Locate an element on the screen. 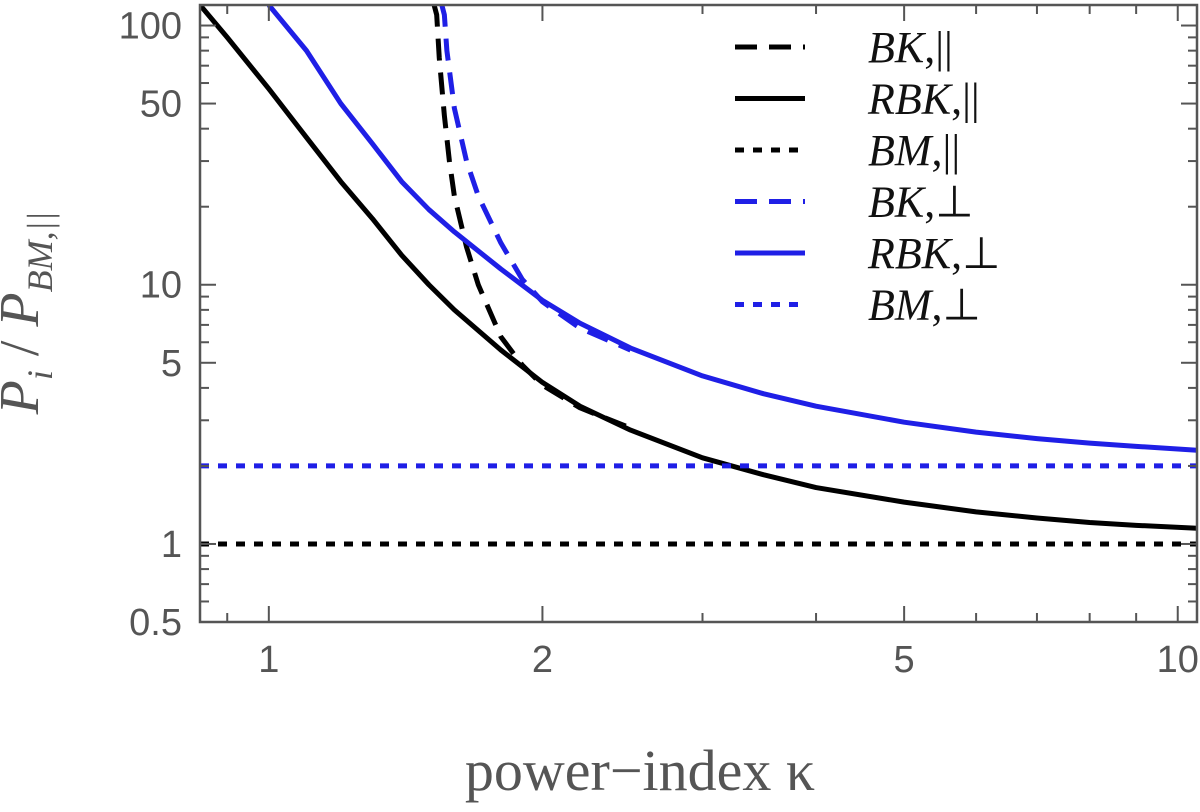 The image size is (1200, 812). legend-label-bm-perp: BM,⊥ is located at coordinates (924, 305).